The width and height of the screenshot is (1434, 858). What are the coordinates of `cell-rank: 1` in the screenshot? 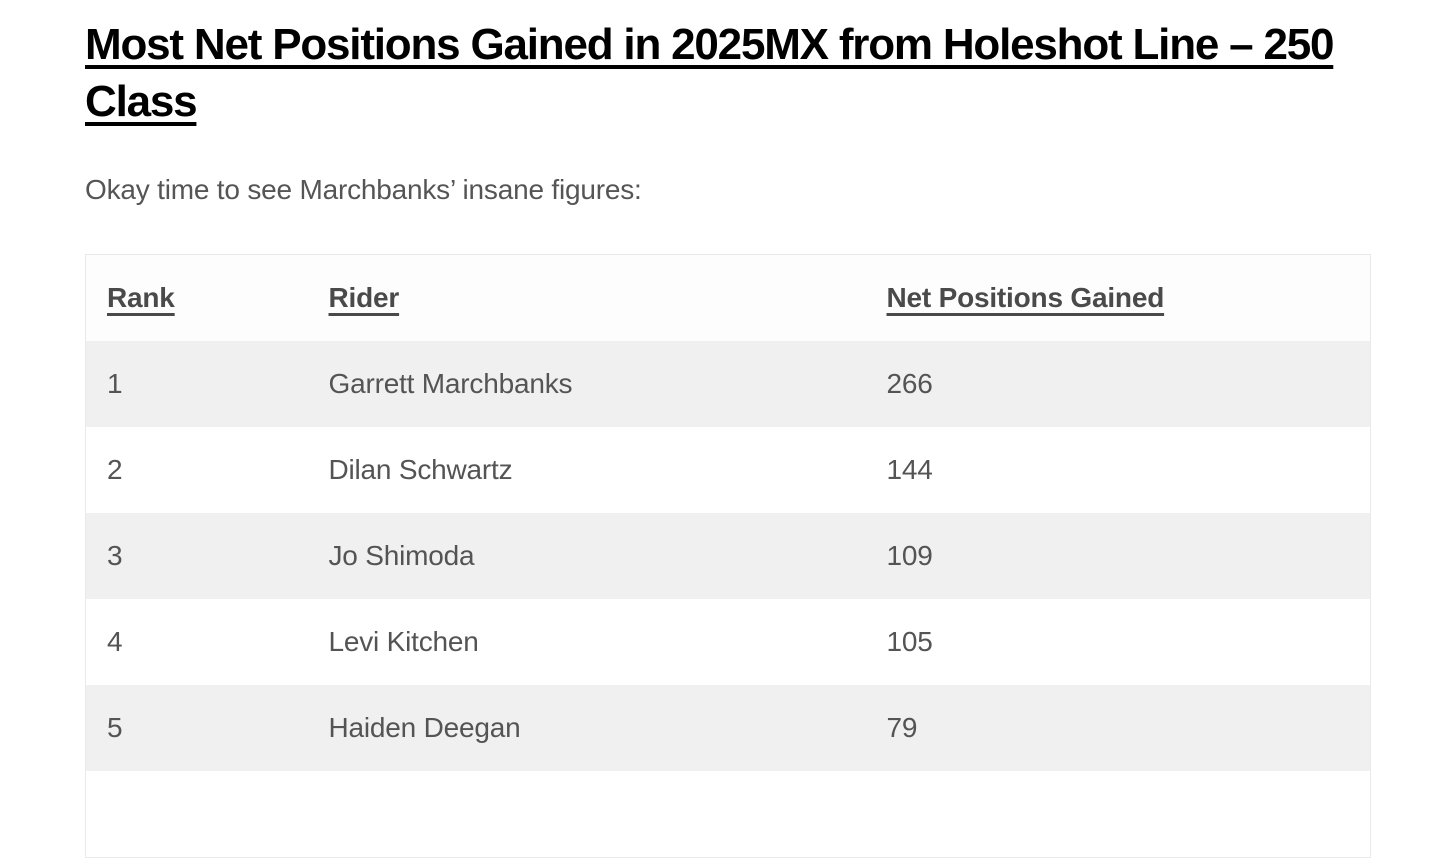 It's located at (115, 383).